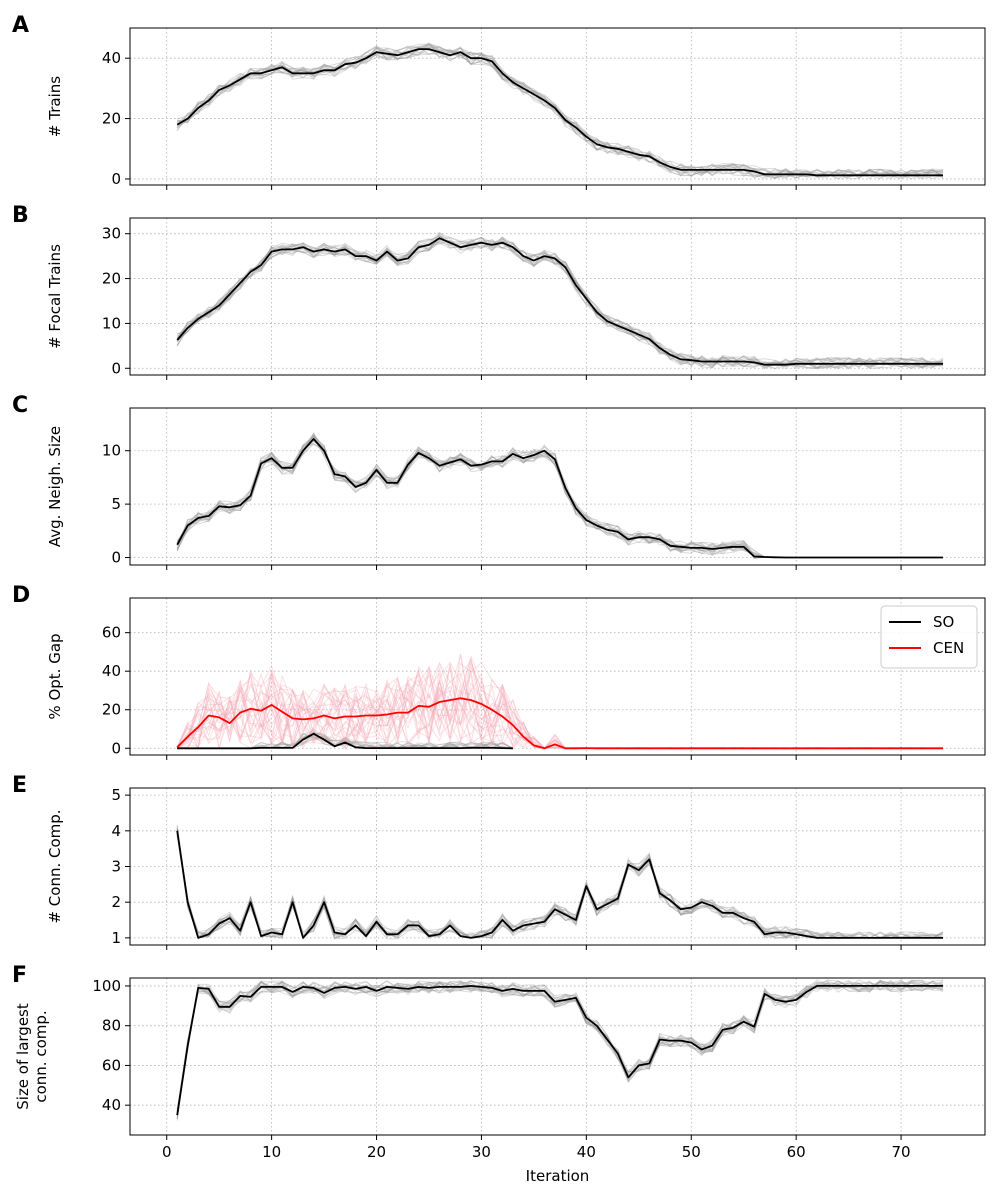 This screenshot has width=1000, height=1200. Describe the element at coordinates (55, 676) in the screenshot. I see `y-axis-label: % Opt. Gap` at that location.